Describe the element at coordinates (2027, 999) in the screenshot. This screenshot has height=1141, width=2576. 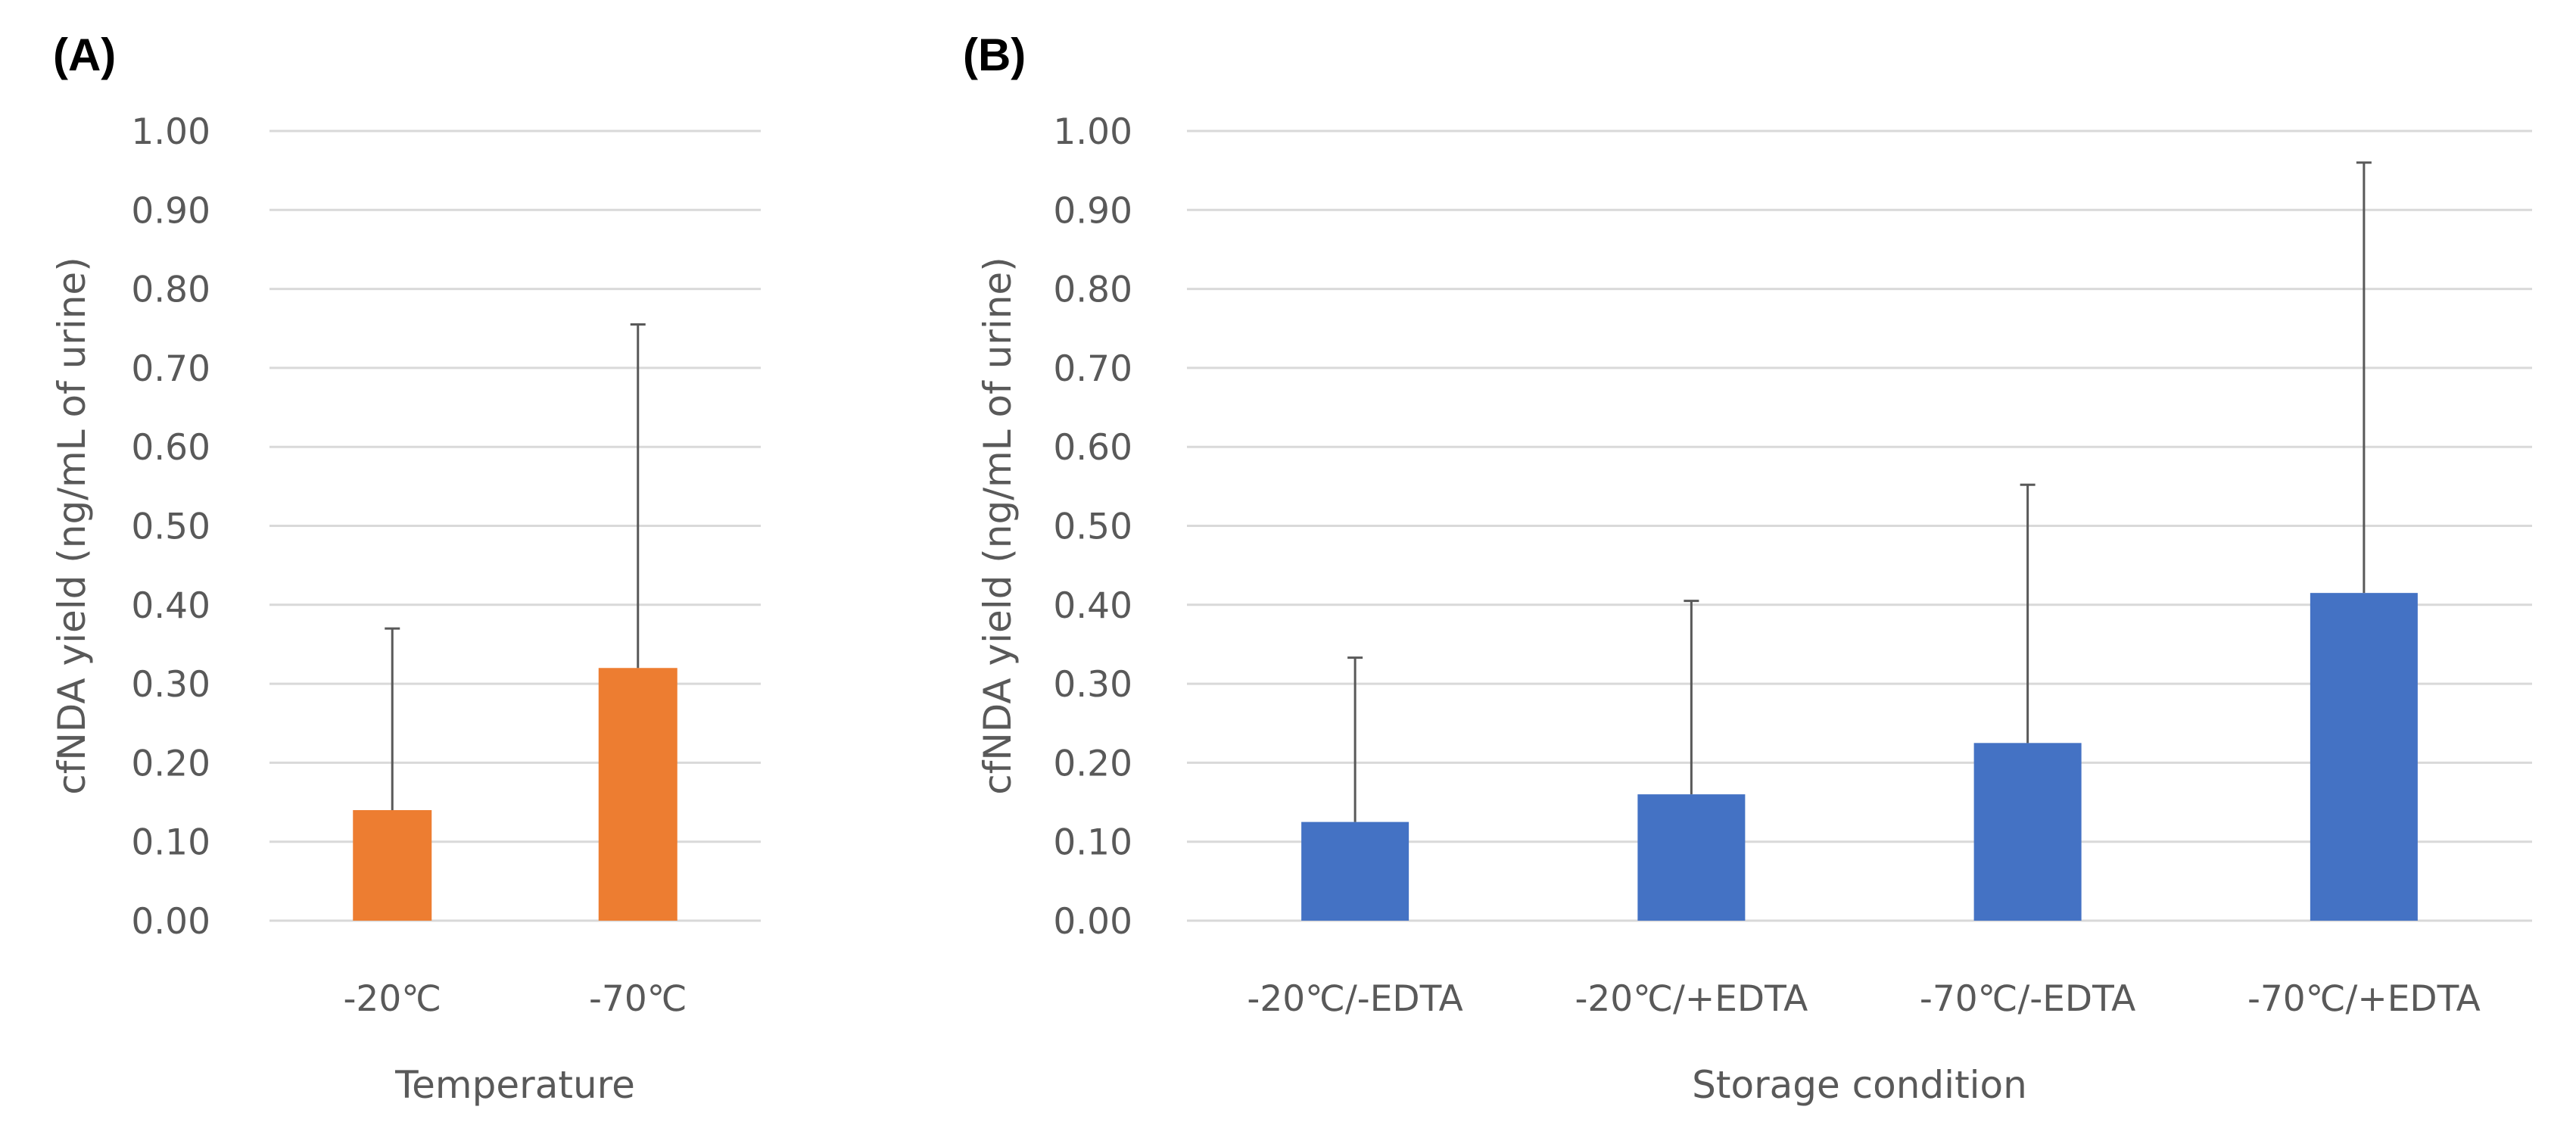
I see `x-tick-label: -70℃/-EDTA` at that location.